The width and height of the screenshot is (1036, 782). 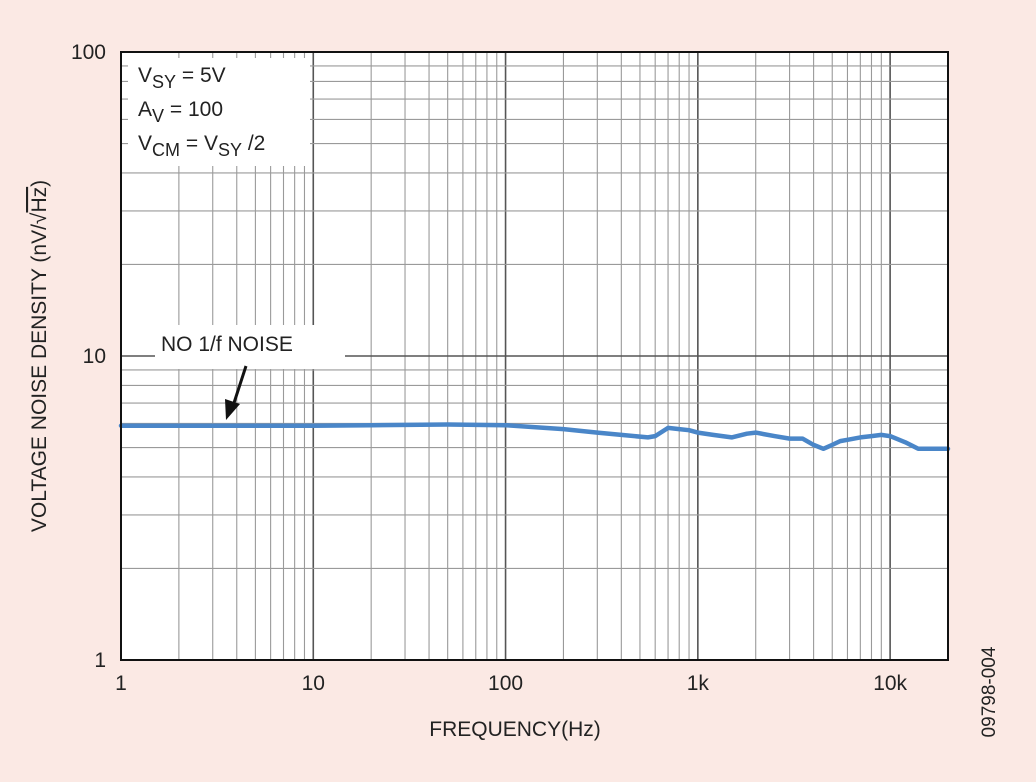 I want to click on noise-density-series-line, so click(x=534, y=437).